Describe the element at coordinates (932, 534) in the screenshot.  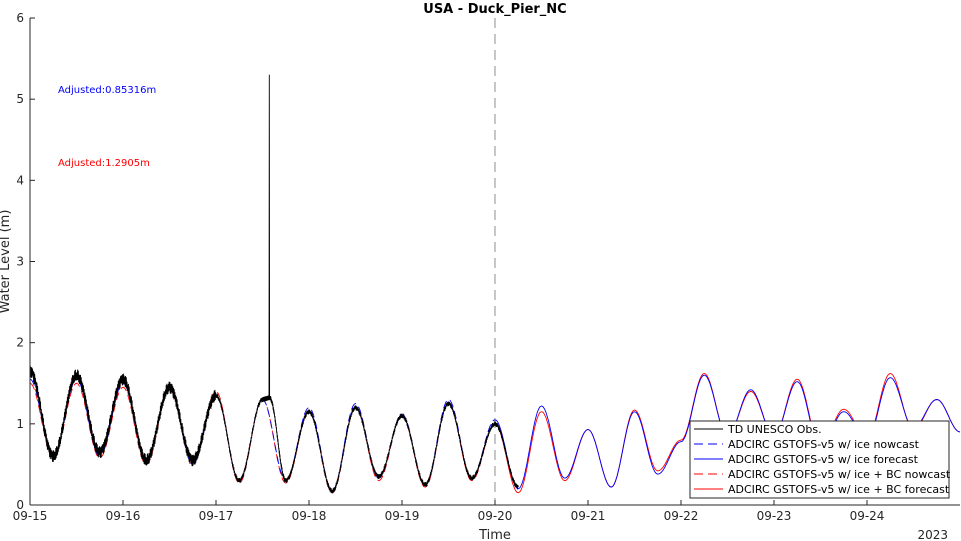
I see `x-axis-year-label: 2023` at that location.